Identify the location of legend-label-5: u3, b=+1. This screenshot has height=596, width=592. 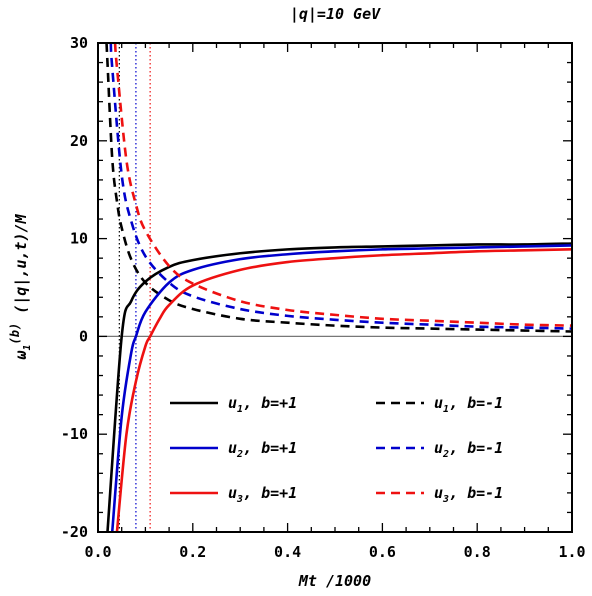
(262, 494).